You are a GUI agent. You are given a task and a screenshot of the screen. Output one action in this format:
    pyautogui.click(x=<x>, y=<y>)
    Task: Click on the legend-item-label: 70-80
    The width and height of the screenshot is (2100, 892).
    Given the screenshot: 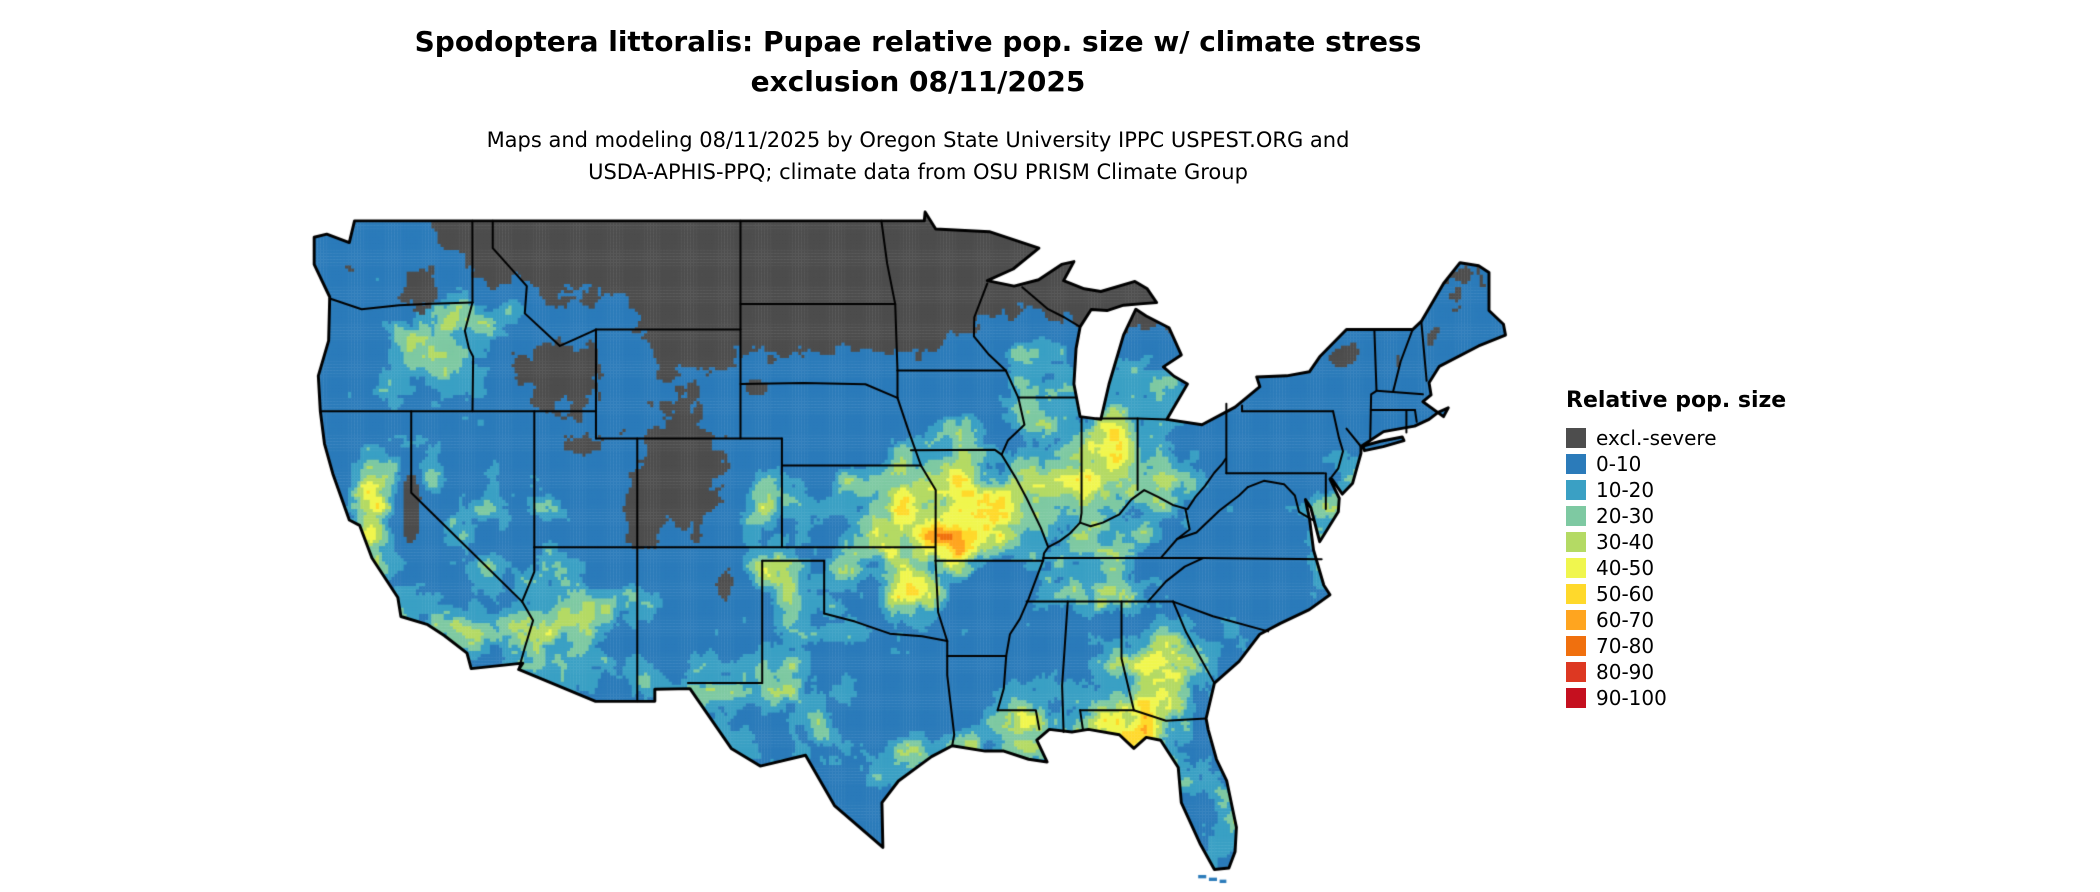 What is the action you would take?
    pyautogui.click(x=1625, y=646)
    